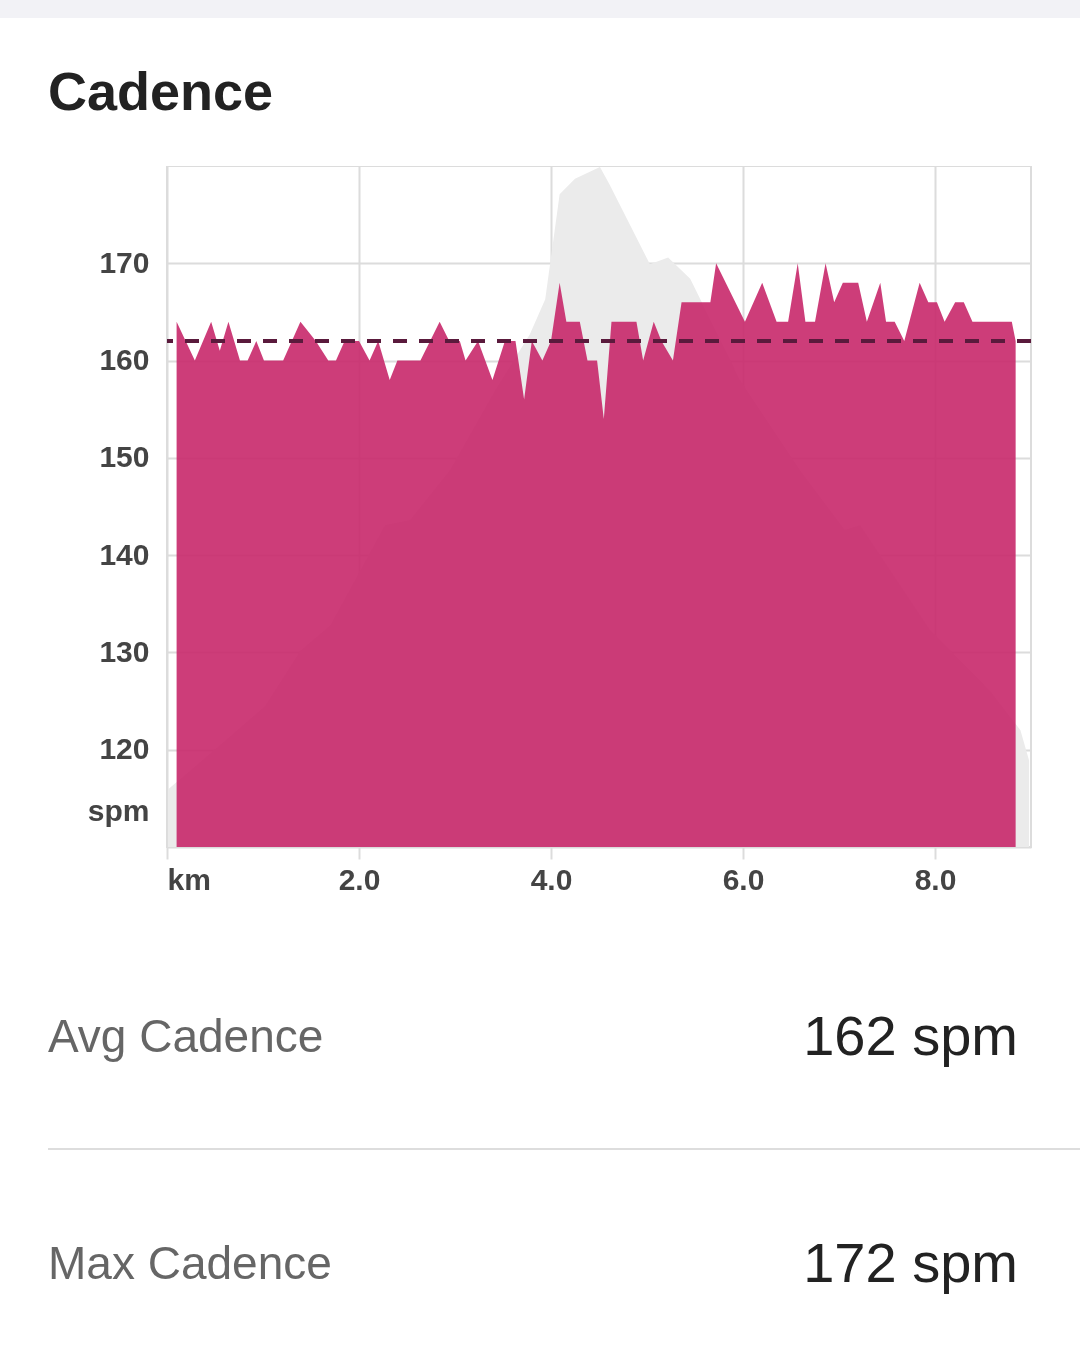 Image resolution: width=1080 pixels, height=1347 pixels. I want to click on text: Avg Cadence, so click(186, 1035).